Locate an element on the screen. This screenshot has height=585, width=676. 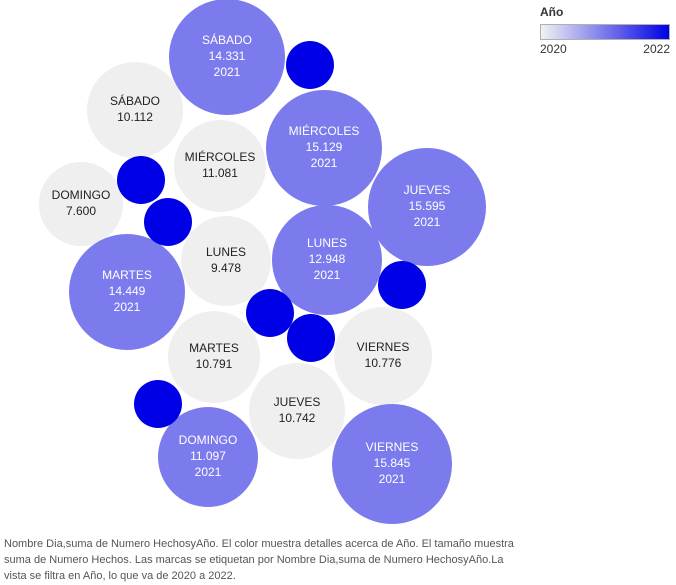
bubble-2021: LUNES 12.948 2021 is located at coordinates (327, 260).